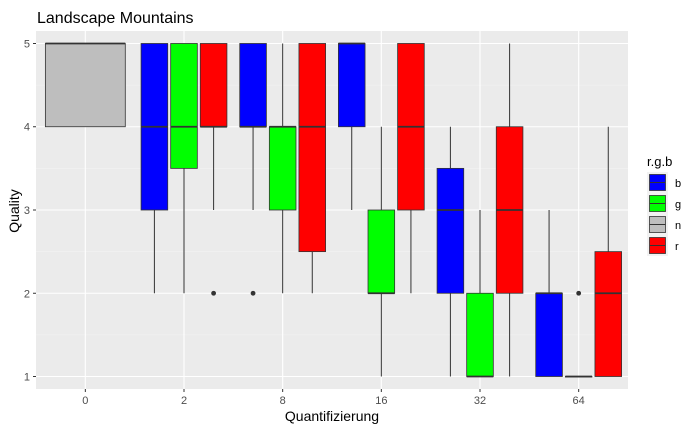  What do you see at coordinates (578, 334) in the screenshot?
I see `box-64-g` at bounding box center [578, 334].